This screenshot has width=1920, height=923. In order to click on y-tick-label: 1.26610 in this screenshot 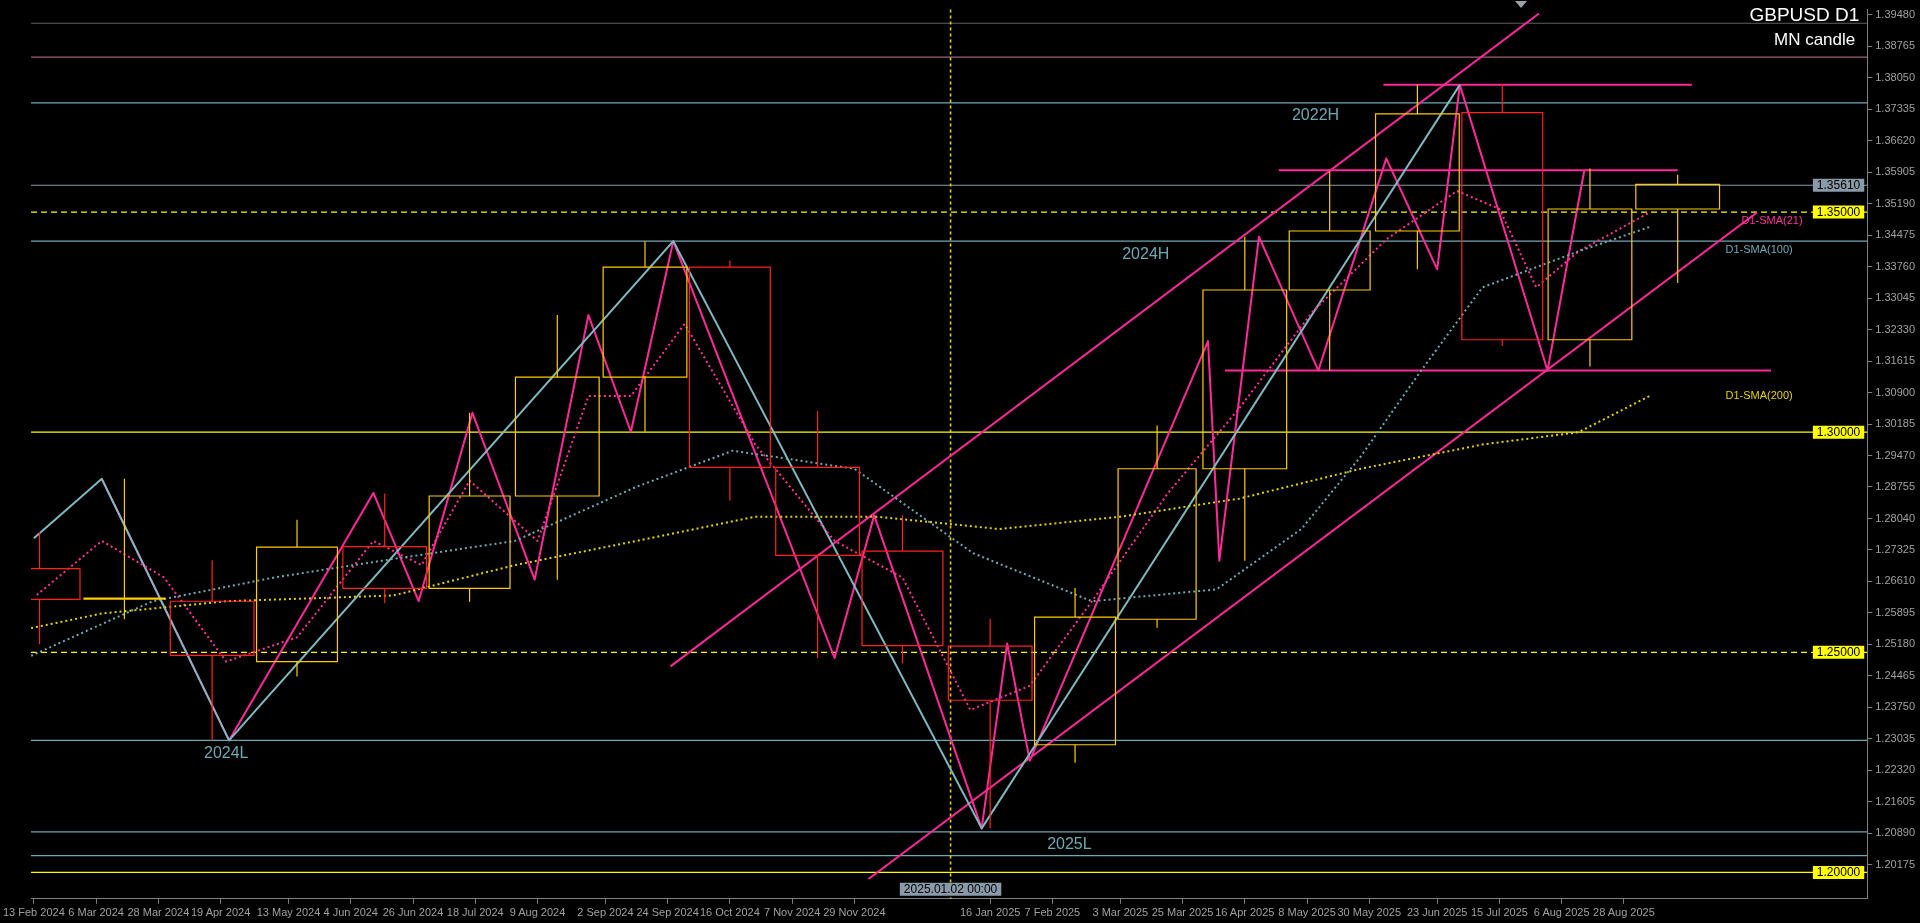, I will do `click(1895, 580)`.